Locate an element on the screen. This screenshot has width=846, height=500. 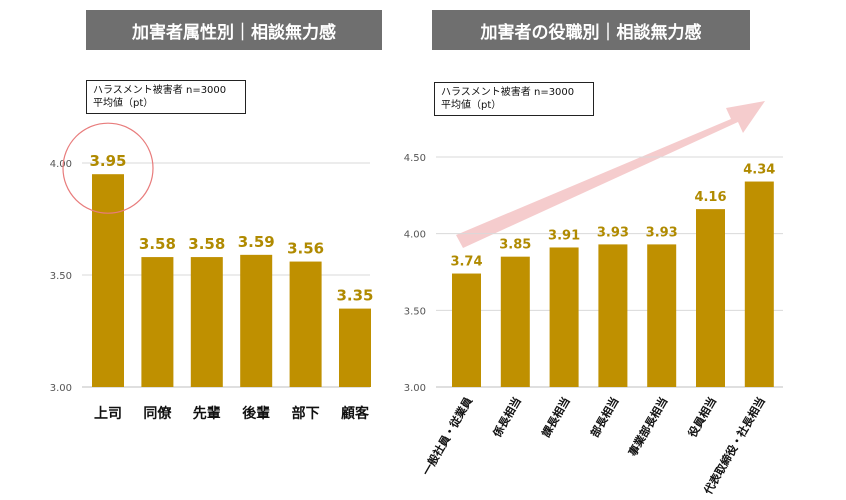
left-data-label: 3.59 is located at coordinates (256, 242).